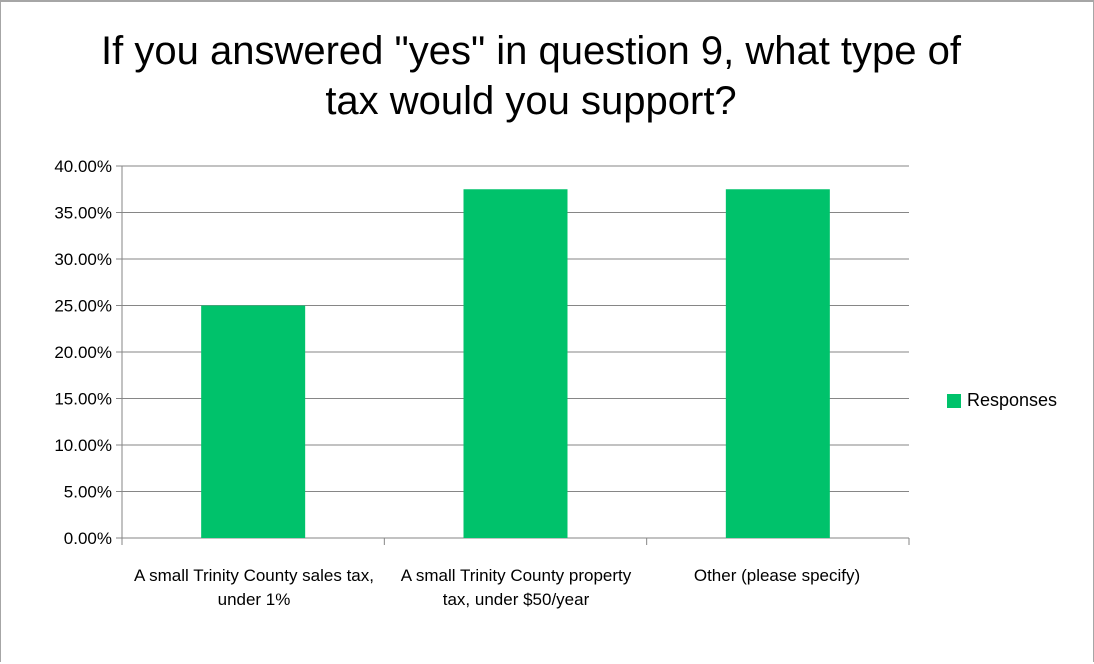 The width and height of the screenshot is (1094, 664). What do you see at coordinates (83, 352) in the screenshot?
I see `y-tick-label: 20.00%` at bounding box center [83, 352].